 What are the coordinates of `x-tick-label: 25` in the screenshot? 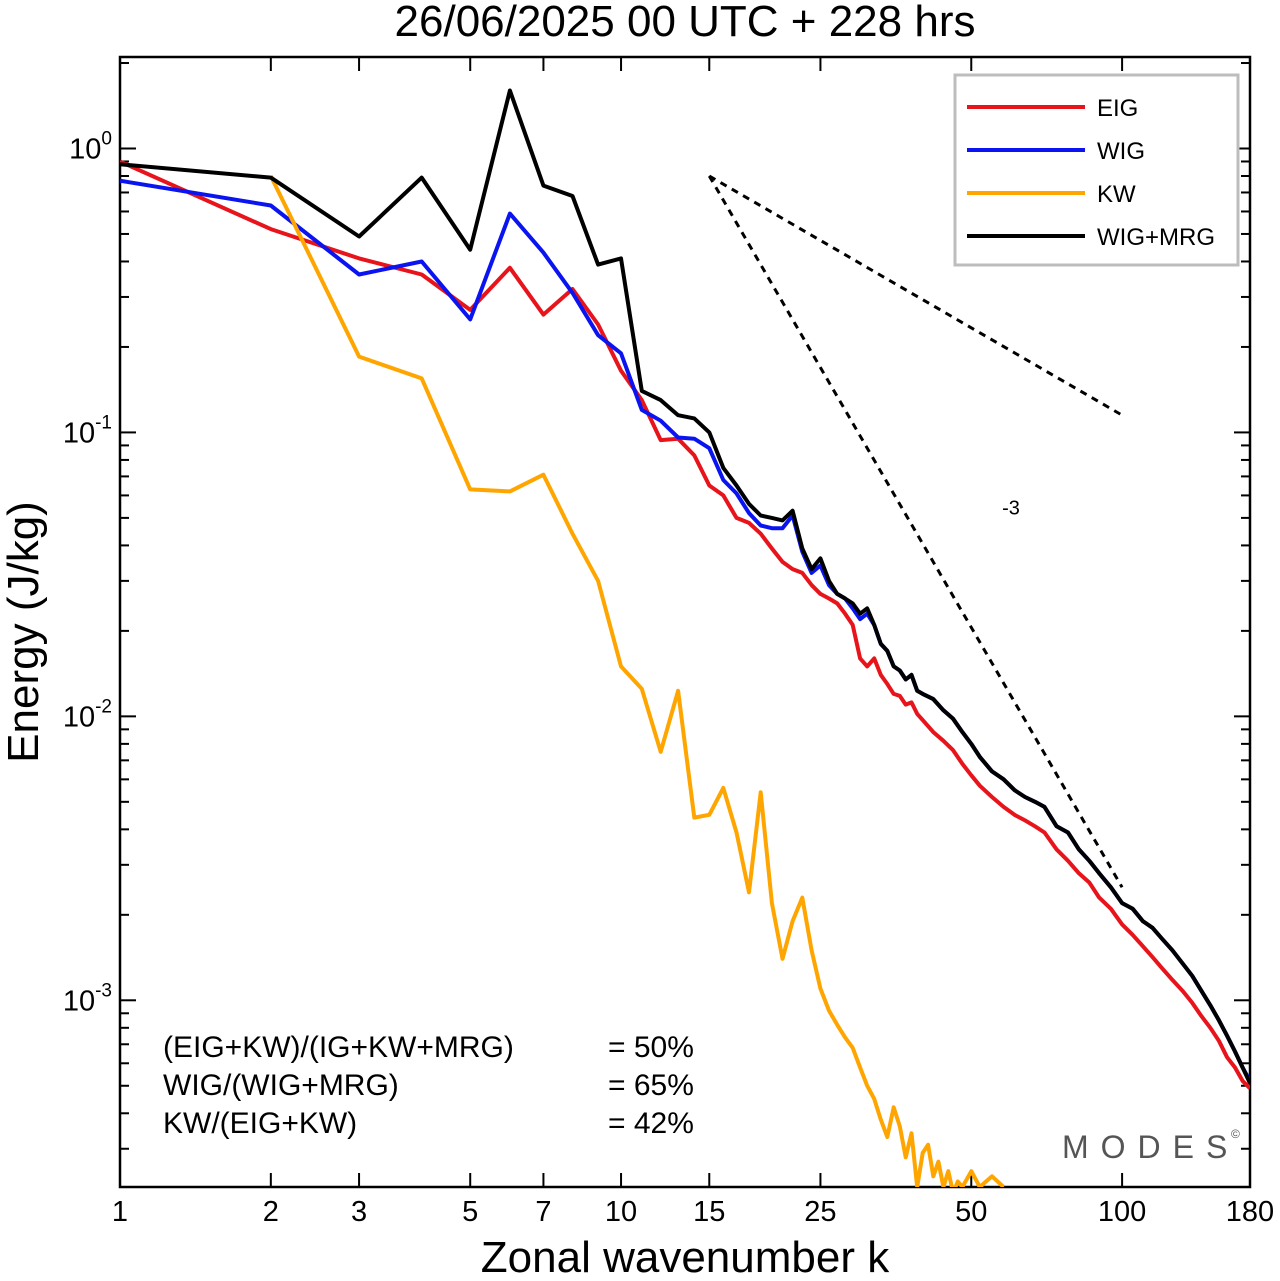 It's located at (820, 1212).